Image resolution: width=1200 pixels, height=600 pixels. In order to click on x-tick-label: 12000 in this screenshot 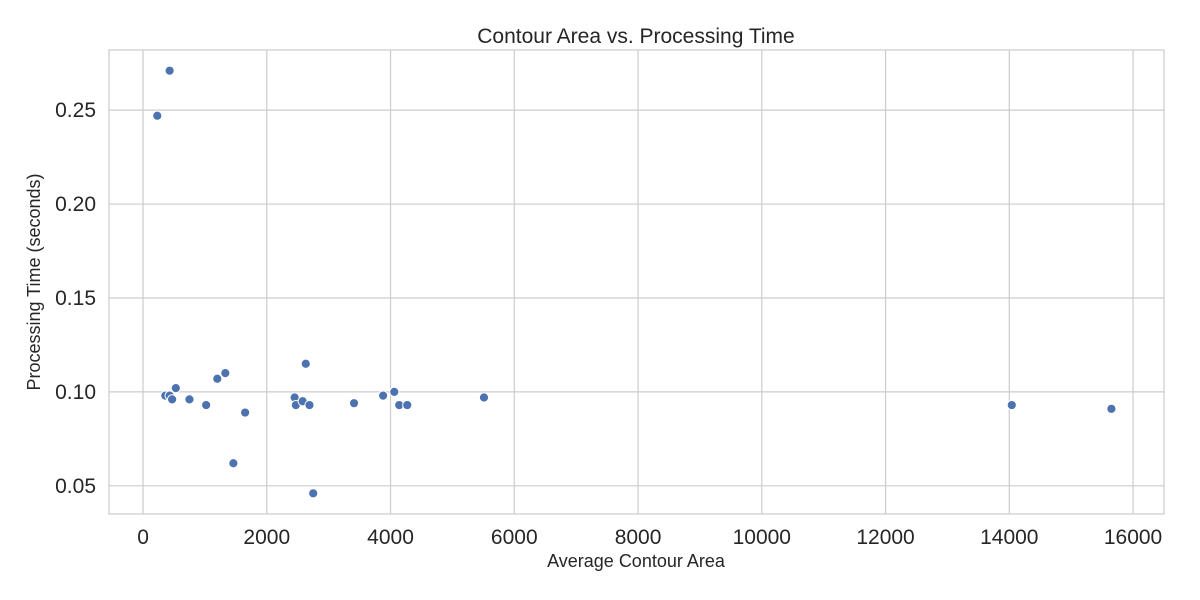, I will do `click(885, 537)`.